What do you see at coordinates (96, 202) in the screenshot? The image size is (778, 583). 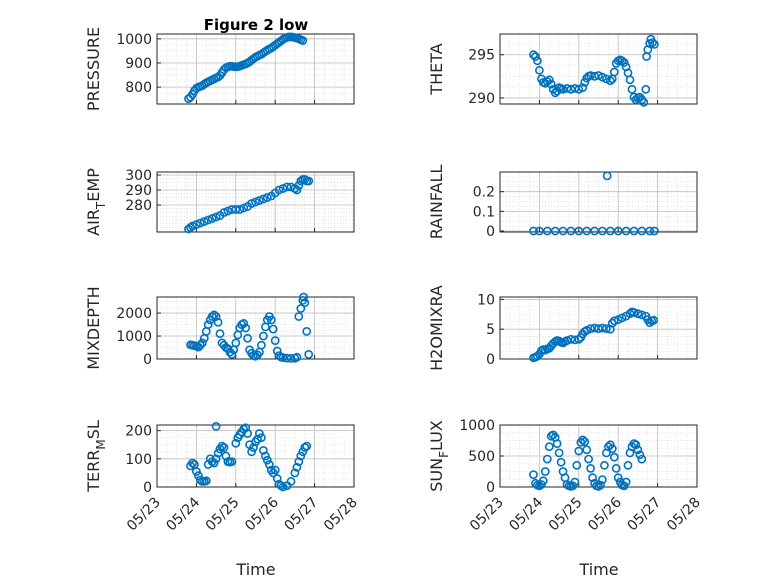 I see `y-axis-label: AIRTEMP` at bounding box center [96, 202].